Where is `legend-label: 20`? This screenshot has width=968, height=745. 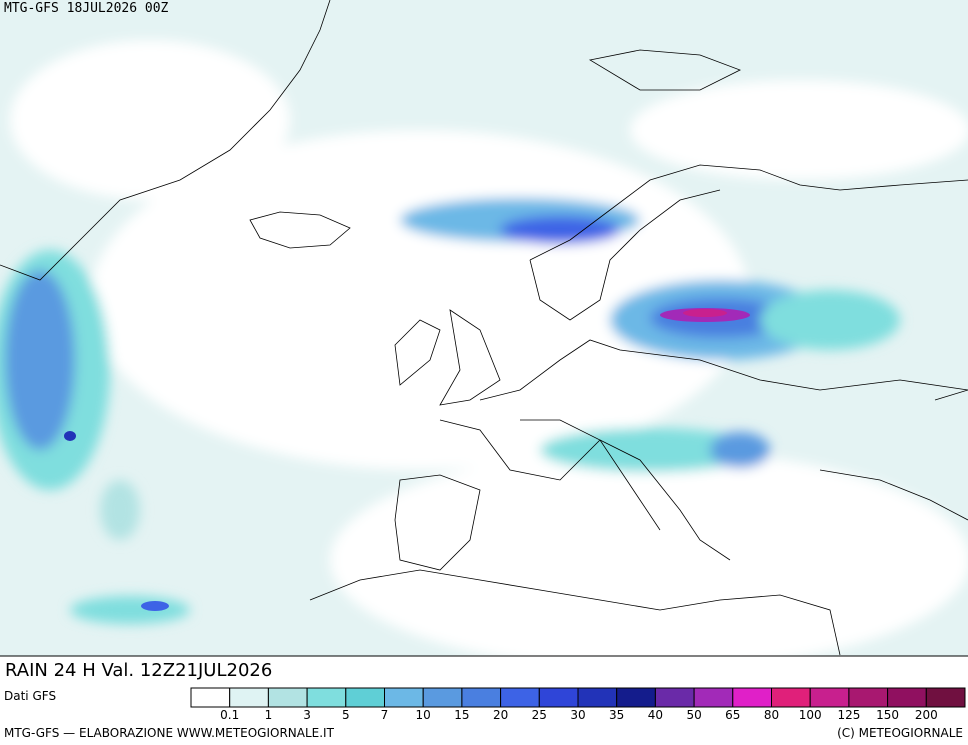
legend-label: 20 is located at coordinates (500, 715).